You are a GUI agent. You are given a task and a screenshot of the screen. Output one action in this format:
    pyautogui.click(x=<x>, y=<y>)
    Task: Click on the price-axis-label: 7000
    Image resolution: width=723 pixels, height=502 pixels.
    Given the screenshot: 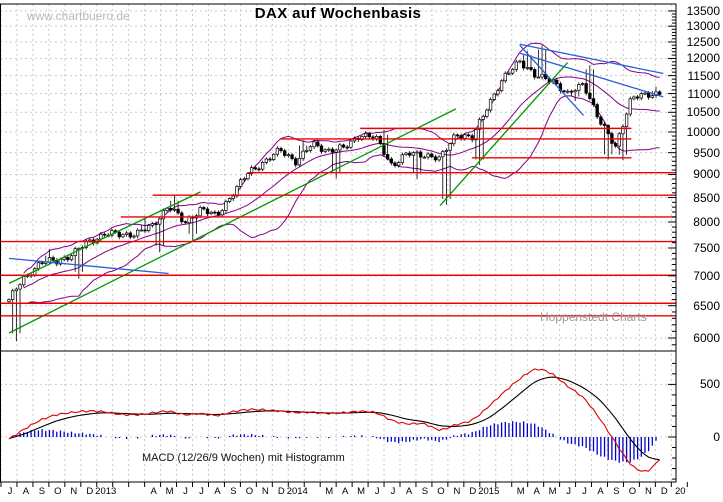 What is the action you would take?
    pyautogui.click(x=706, y=275)
    